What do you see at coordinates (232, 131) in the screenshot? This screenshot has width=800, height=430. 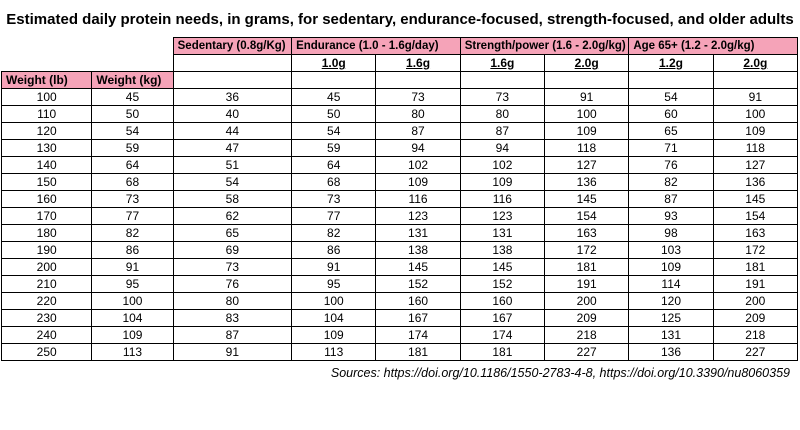 I see `table-cell: 44` at bounding box center [232, 131].